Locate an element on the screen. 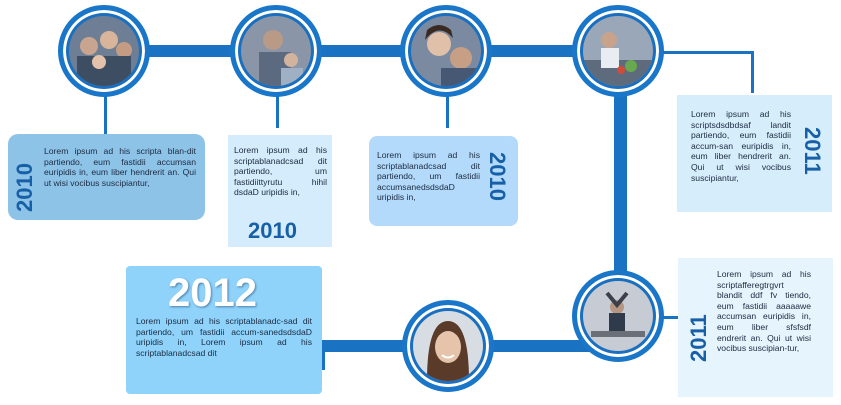 This screenshot has width=841, height=405. connector-4b is located at coordinates (752, 72).